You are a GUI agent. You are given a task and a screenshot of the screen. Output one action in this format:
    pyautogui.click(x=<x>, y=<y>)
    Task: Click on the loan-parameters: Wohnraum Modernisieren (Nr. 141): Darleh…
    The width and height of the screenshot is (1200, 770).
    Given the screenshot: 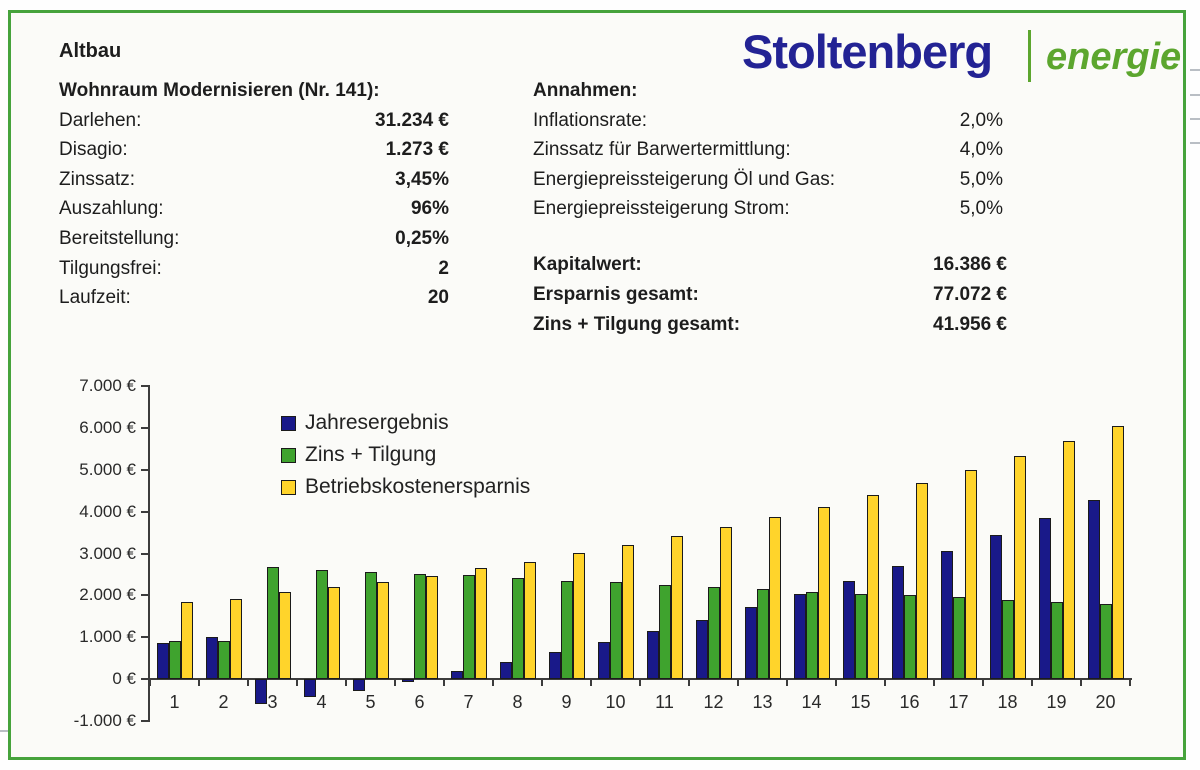 What is the action you would take?
    pyautogui.click(x=254, y=194)
    